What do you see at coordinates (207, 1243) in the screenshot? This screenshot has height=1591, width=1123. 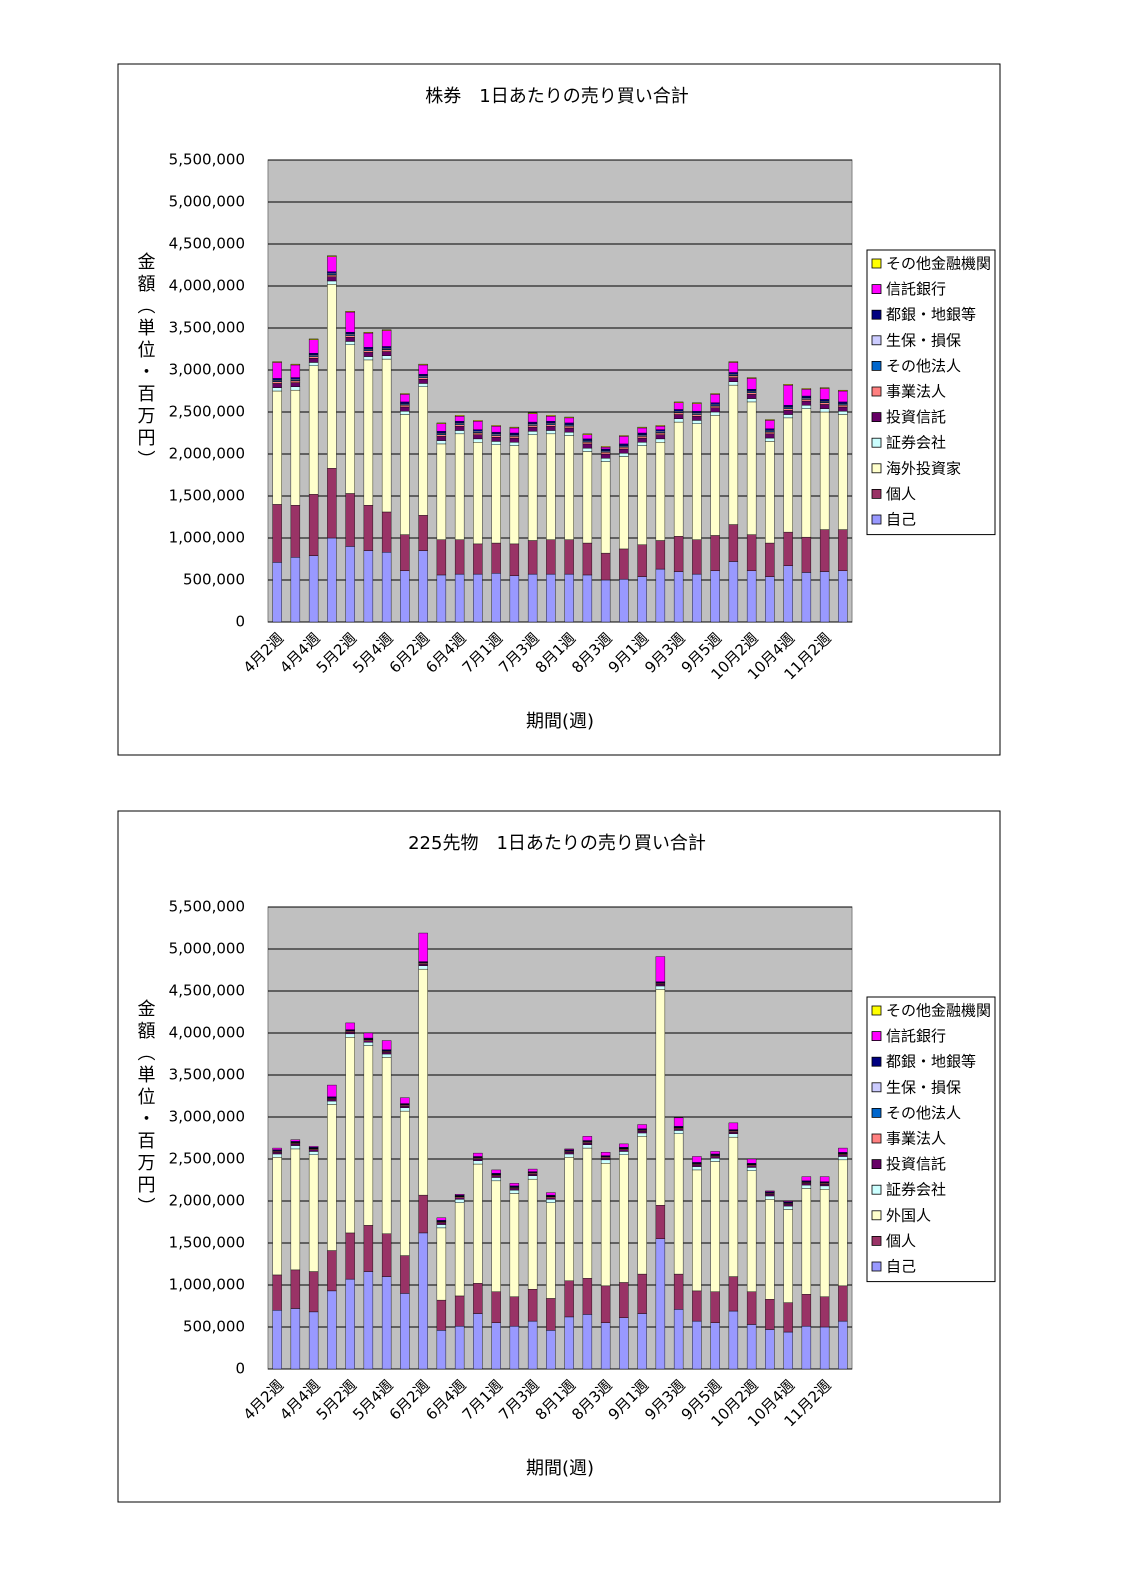 I see `y-tick-label: 1,500,000` at bounding box center [207, 1243].